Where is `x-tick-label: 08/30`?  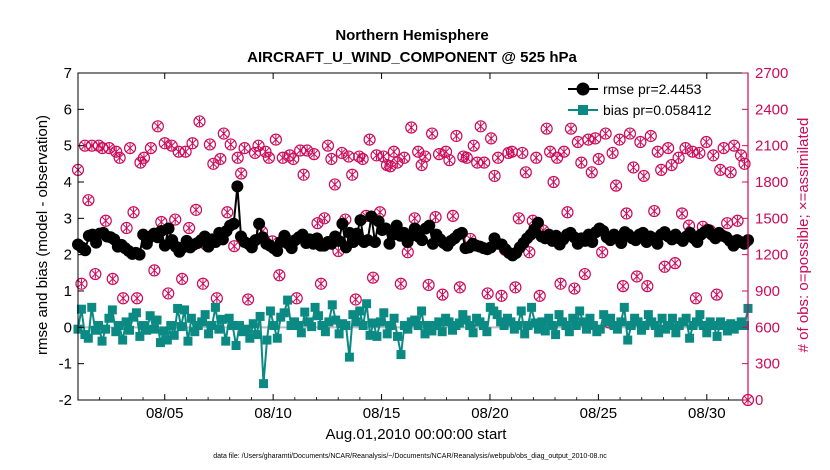 x-tick-label: 08/30 is located at coordinates (707, 413).